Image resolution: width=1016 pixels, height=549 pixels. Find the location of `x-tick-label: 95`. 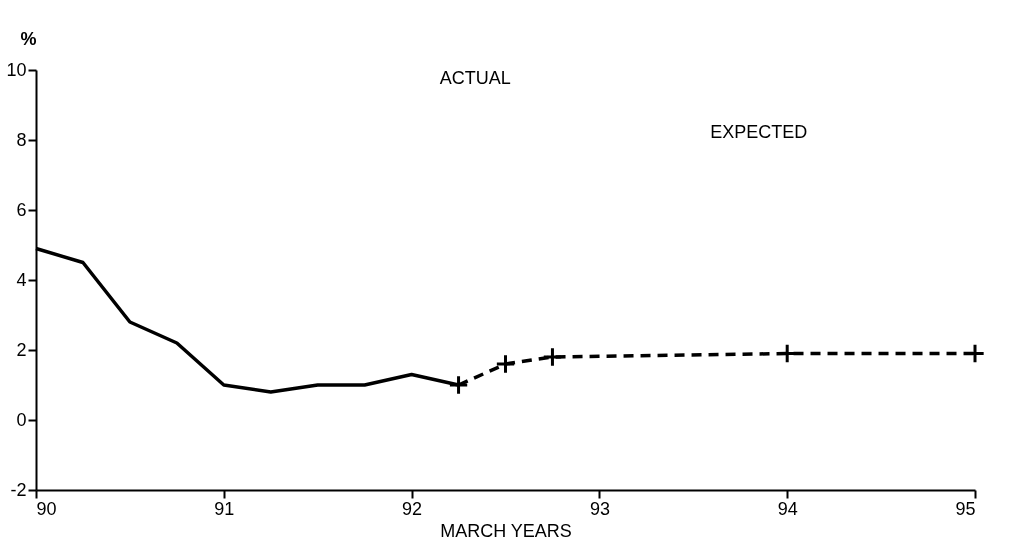

x-tick-label: 95 is located at coordinates (965, 508).